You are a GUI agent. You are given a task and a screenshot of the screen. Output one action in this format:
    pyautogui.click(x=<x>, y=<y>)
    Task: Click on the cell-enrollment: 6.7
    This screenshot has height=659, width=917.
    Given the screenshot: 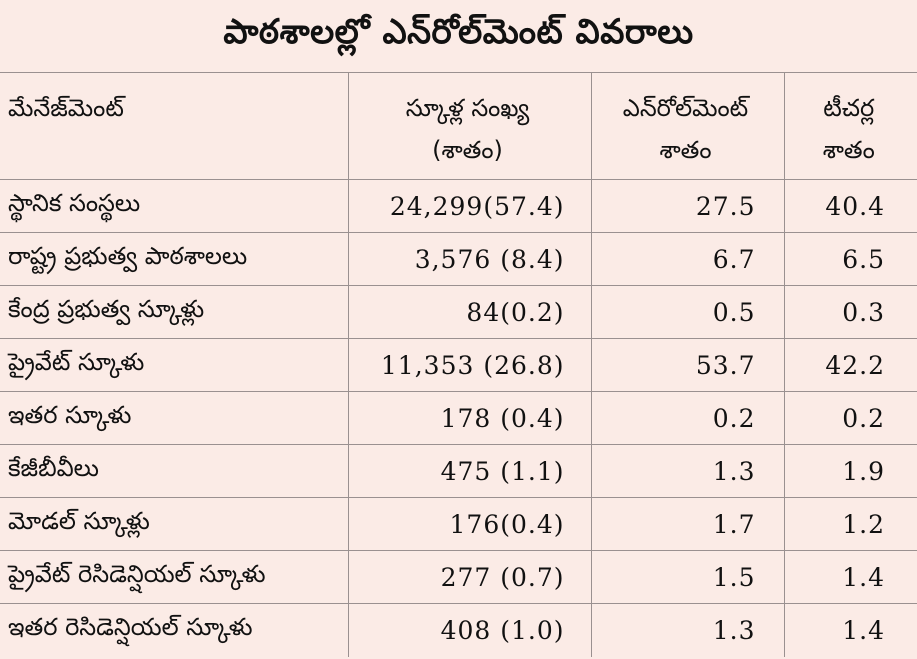 What is the action you would take?
    pyautogui.click(x=687, y=259)
    